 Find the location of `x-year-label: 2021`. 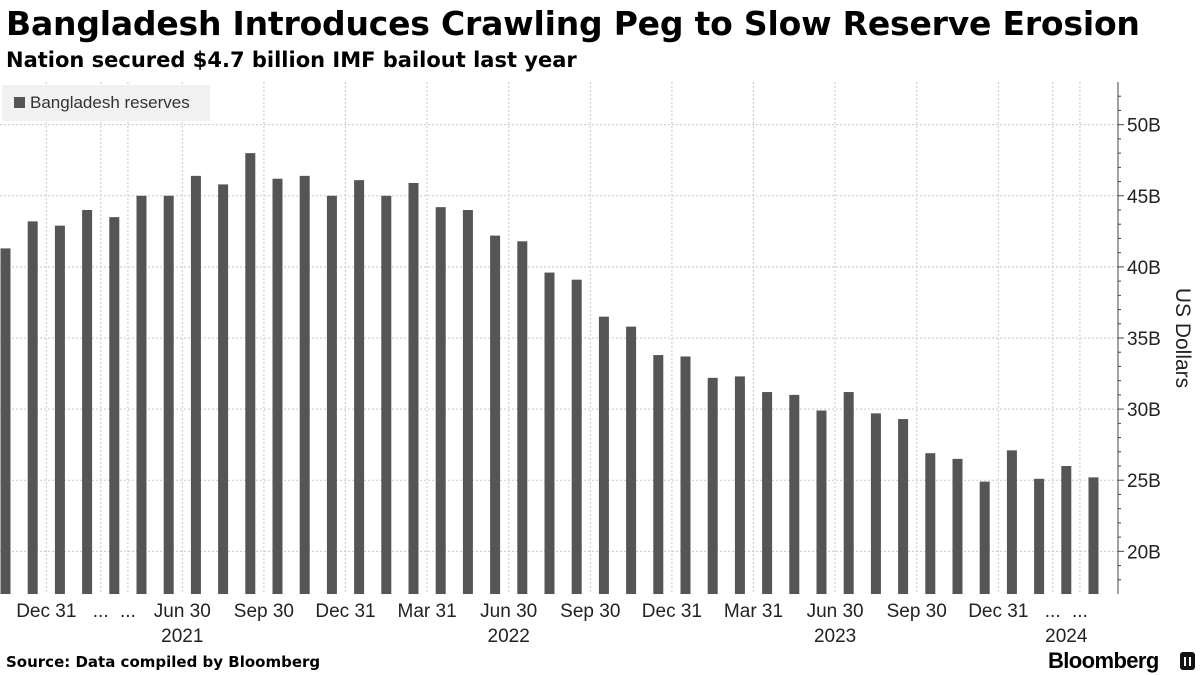

x-year-label: 2021 is located at coordinates (182, 636).